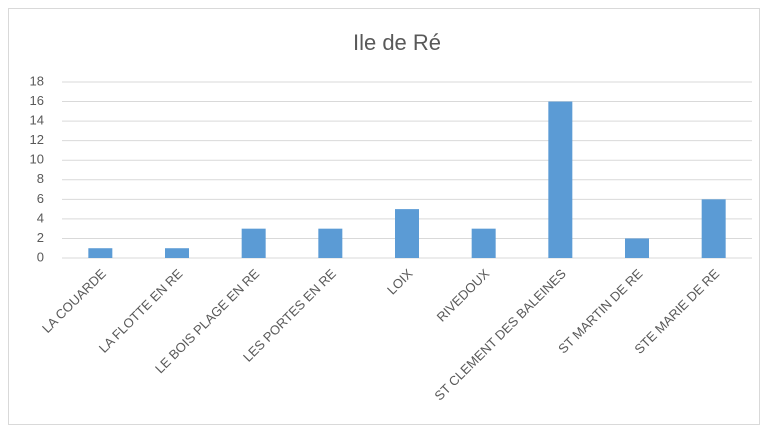  I want to click on y-tick-label: 6, so click(40, 198).